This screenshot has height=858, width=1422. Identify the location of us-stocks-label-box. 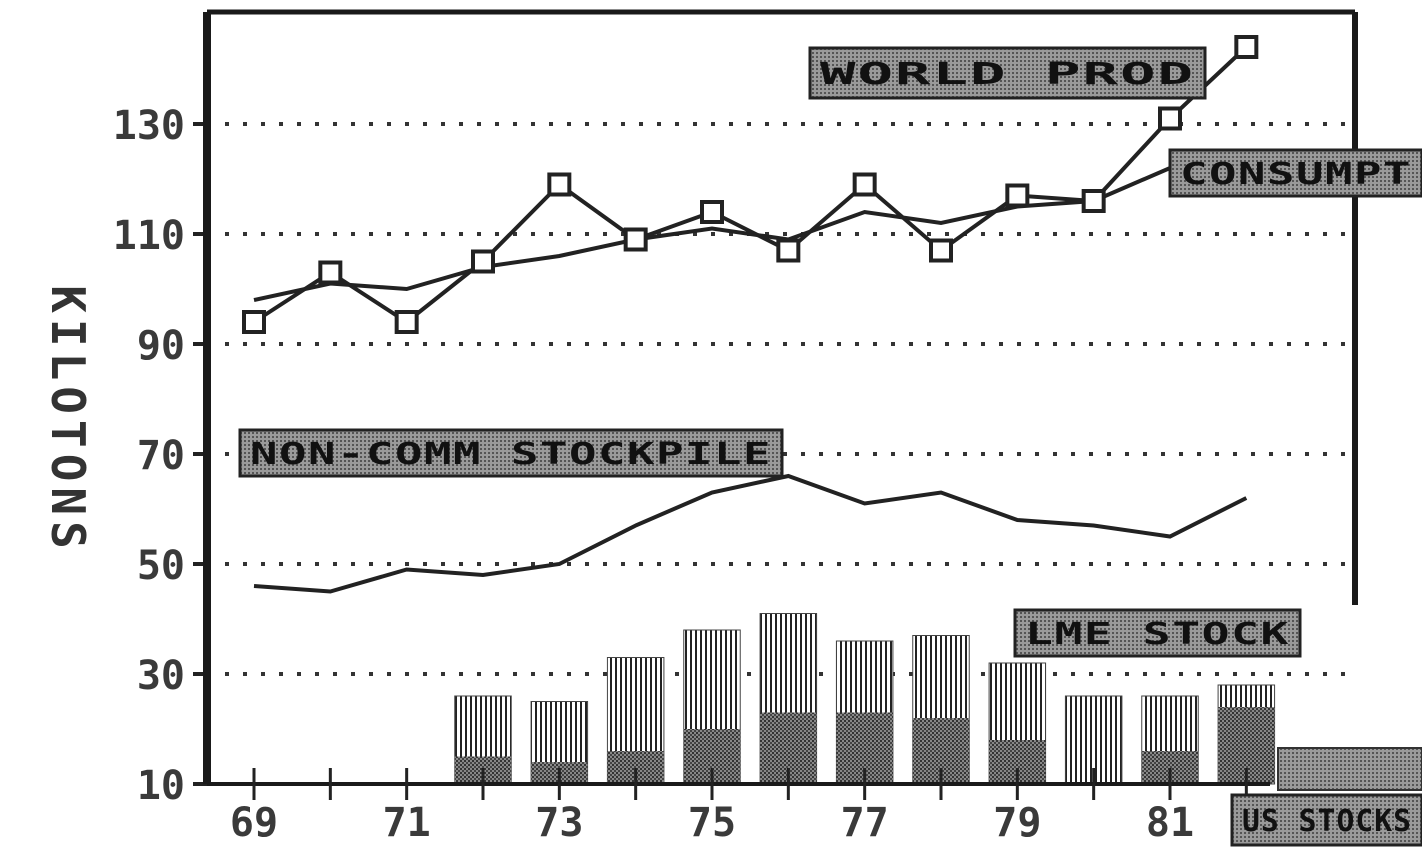
(1326, 820).